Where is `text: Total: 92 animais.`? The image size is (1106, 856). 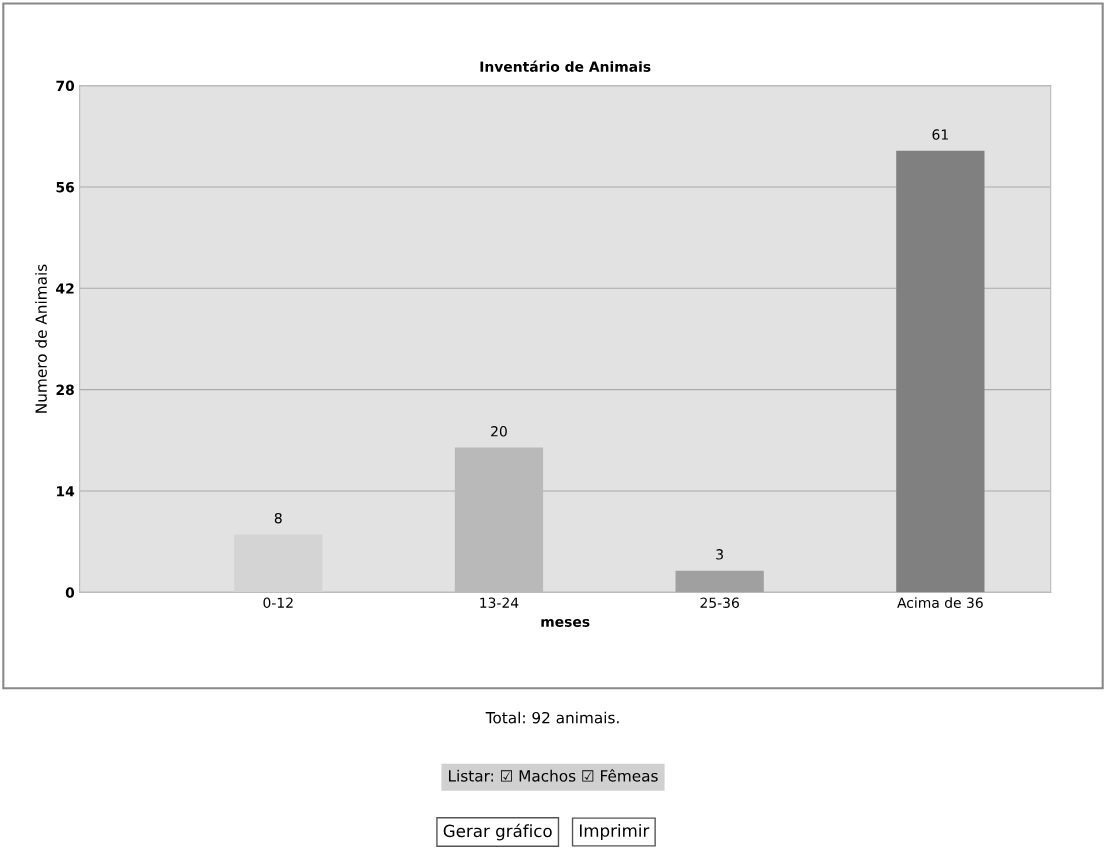 text: Total: 92 animais. is located at coordinates (552, 717).